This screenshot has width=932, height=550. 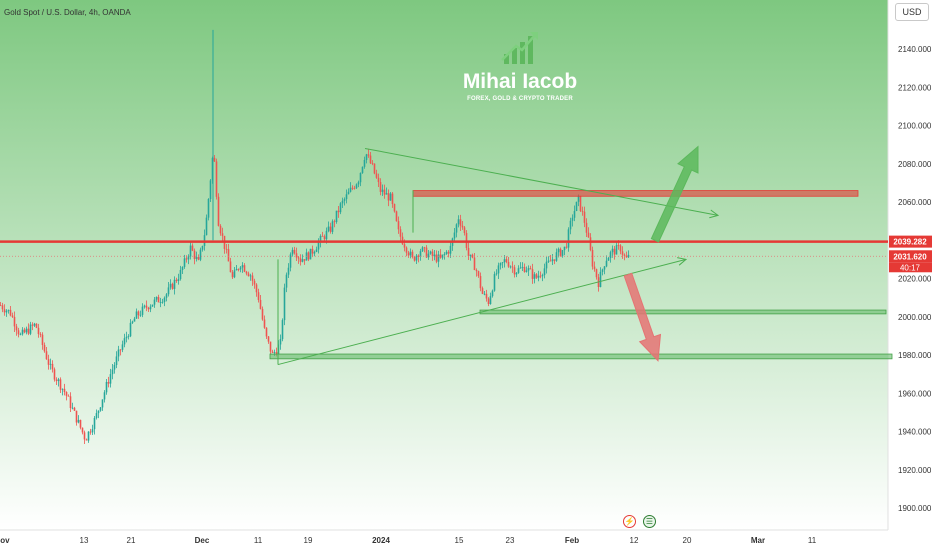 What do you see at coordinates (910, 256) in the screenshot?
I see `current-price-label: 2031.620` at bounding box center [910, 256].